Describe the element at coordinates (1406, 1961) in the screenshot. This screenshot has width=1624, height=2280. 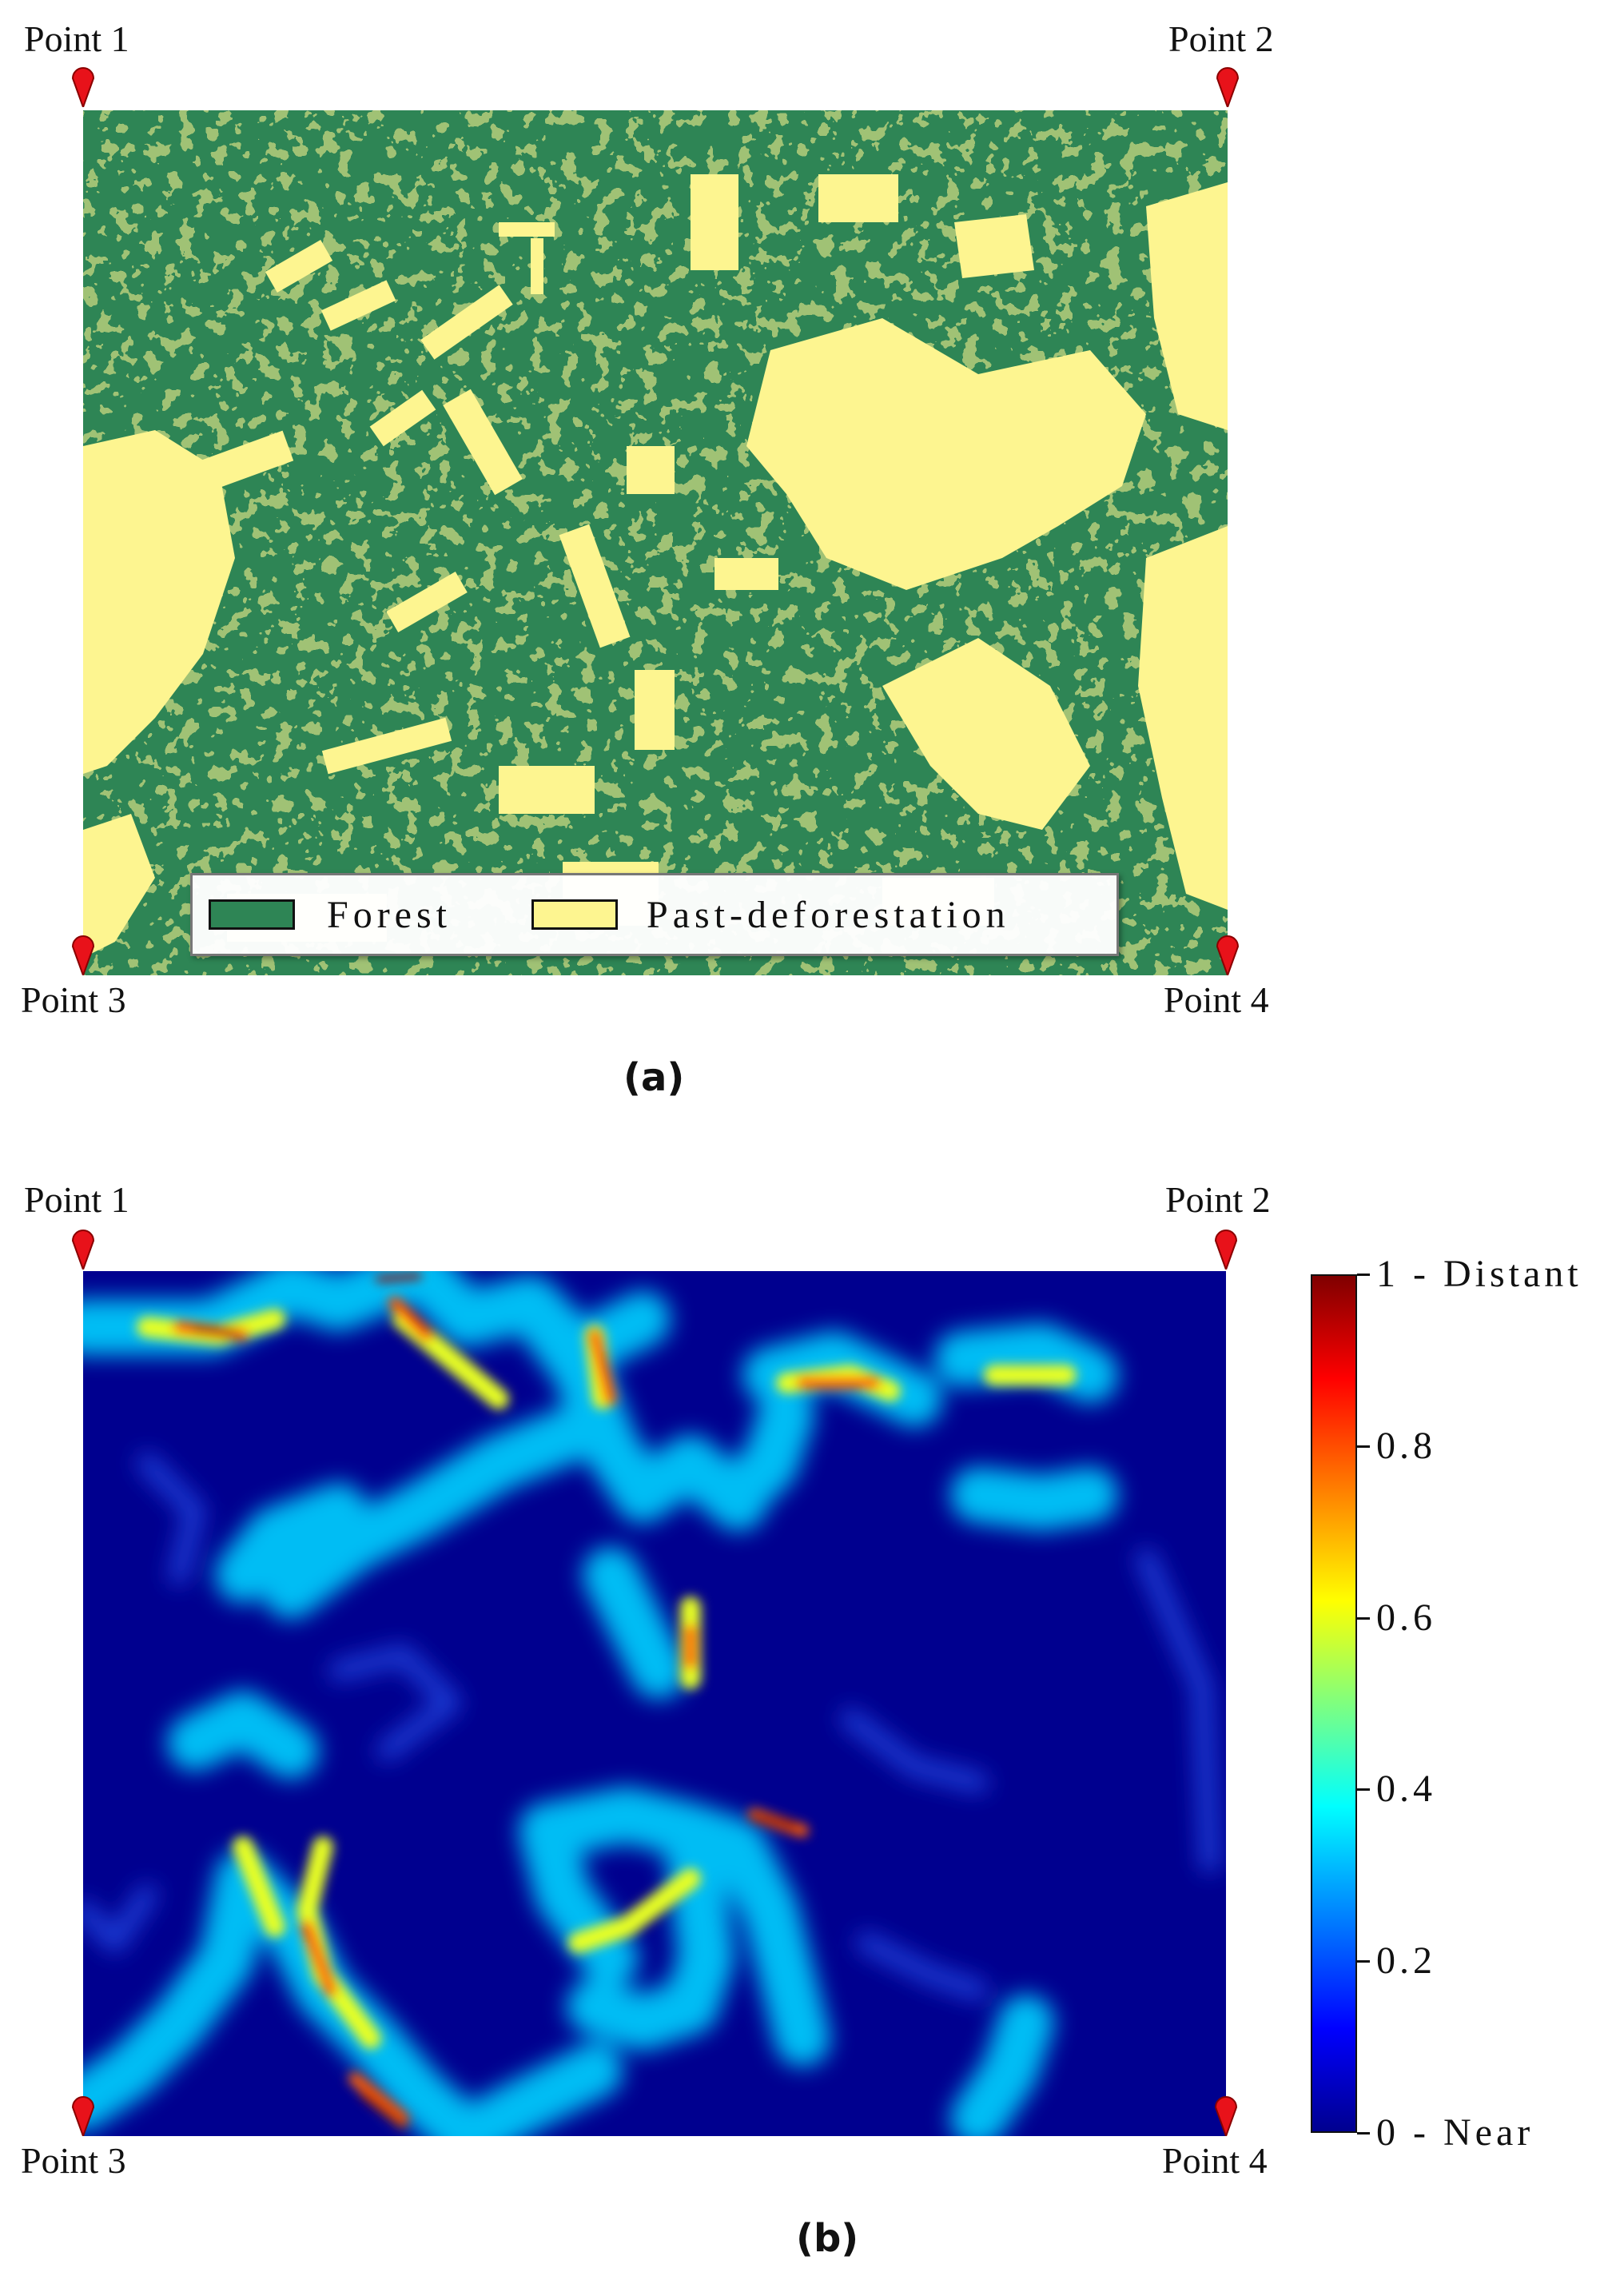
I see `colorbar-tick-label: 0.2` at that location.